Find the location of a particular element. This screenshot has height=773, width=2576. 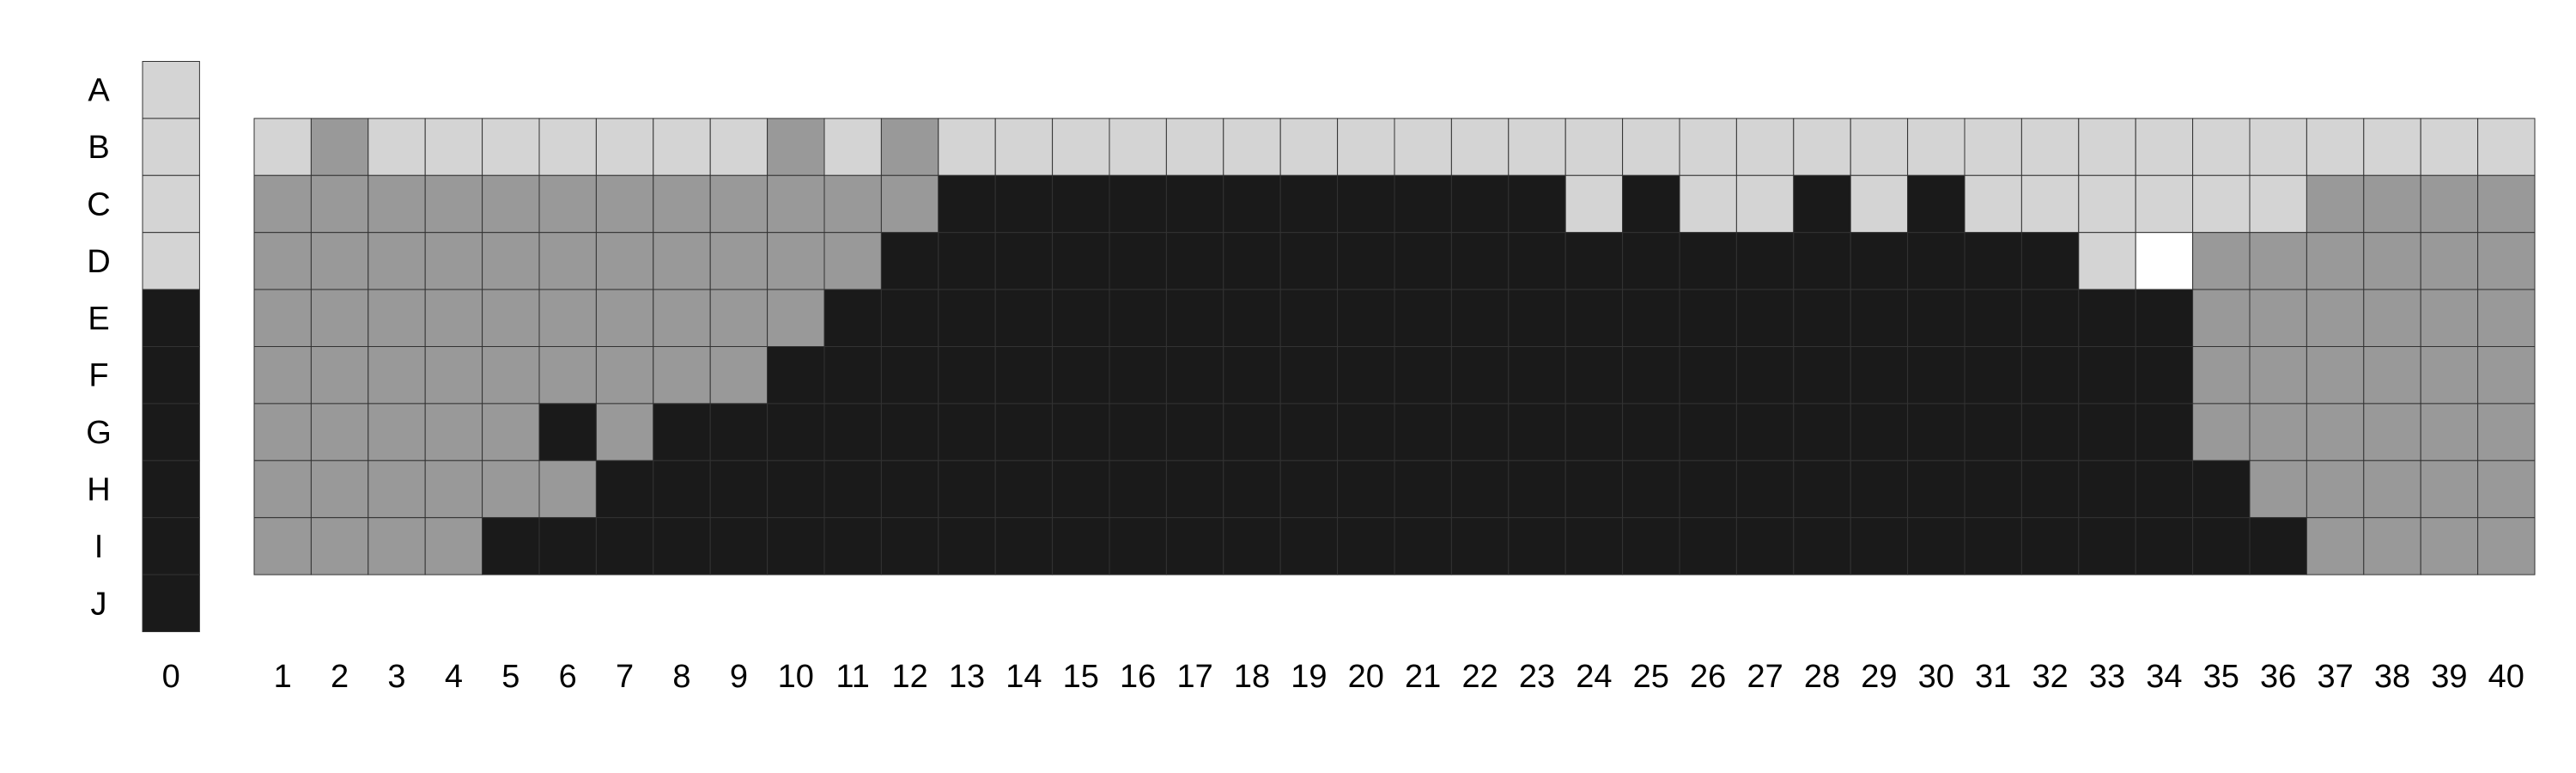

column-label-39: 39 is located at coordinates (2449, 677).